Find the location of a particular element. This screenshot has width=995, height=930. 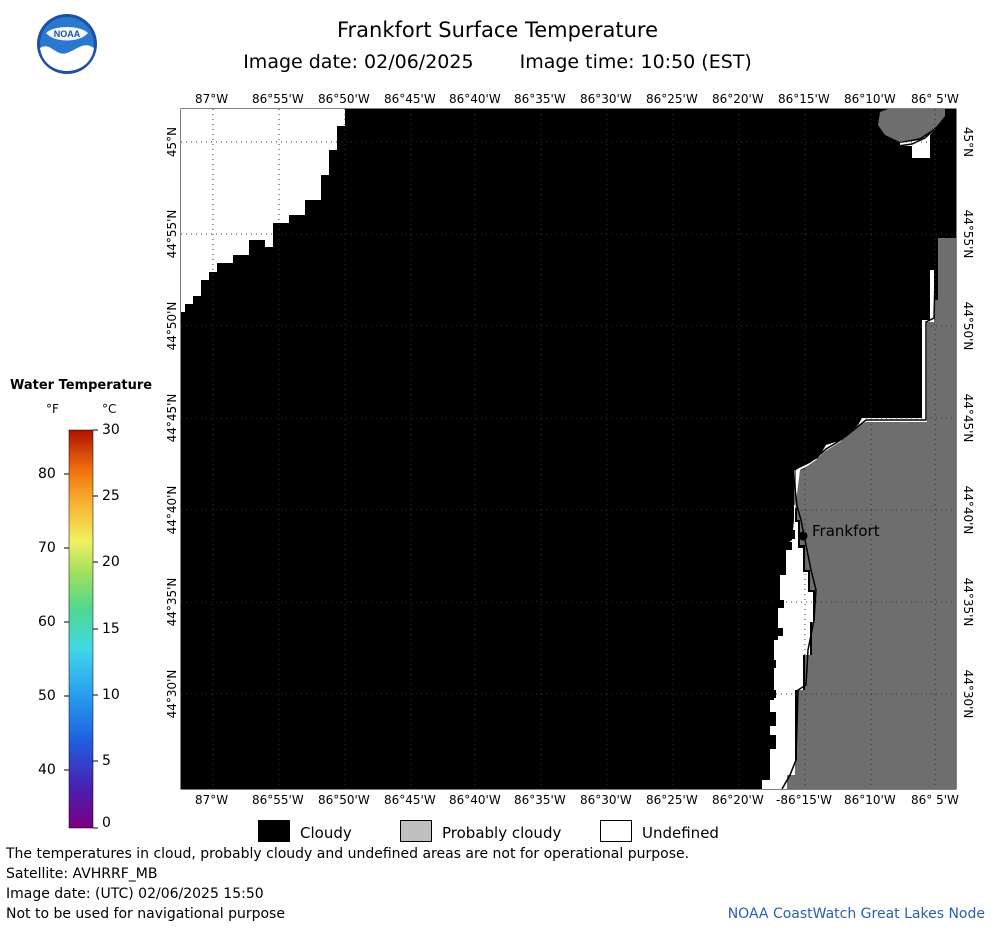

undefined-area-nw is located at coordinates (263, 210).